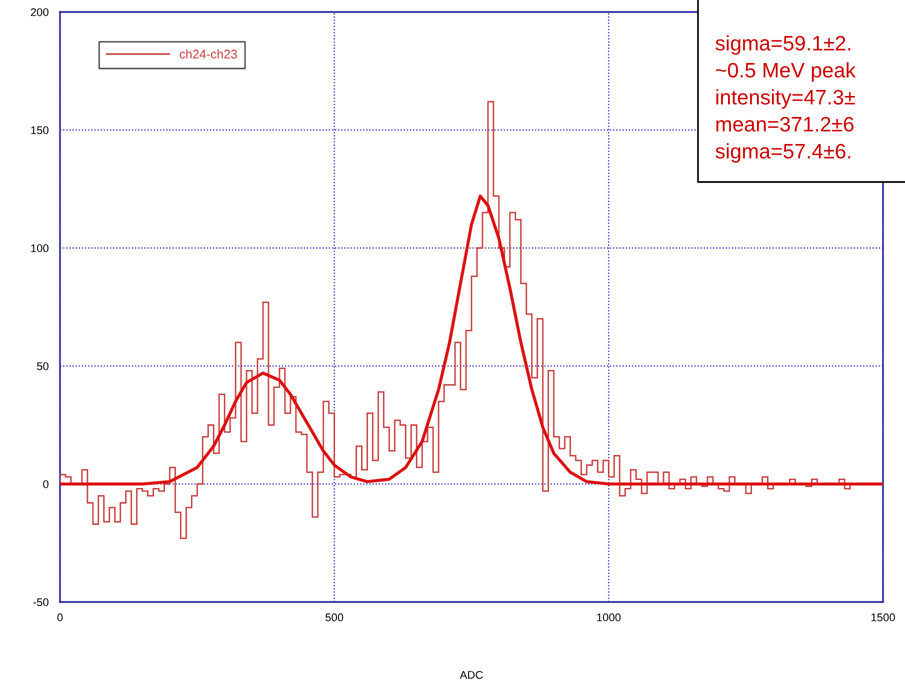 The height and width of the screenshot is (700, 905). What do you see at coordinates (783, 153) in the screenshot?
I see `annotation: sigma=57.4±6.` at bounding box center [783, 153].